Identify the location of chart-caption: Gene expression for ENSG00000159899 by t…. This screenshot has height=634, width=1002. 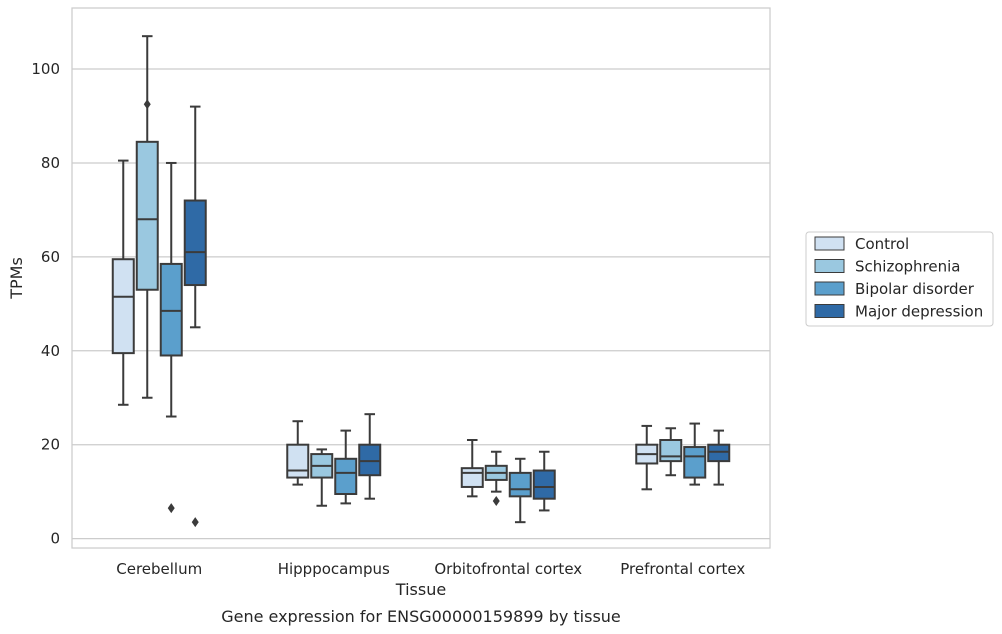
(421, 616).